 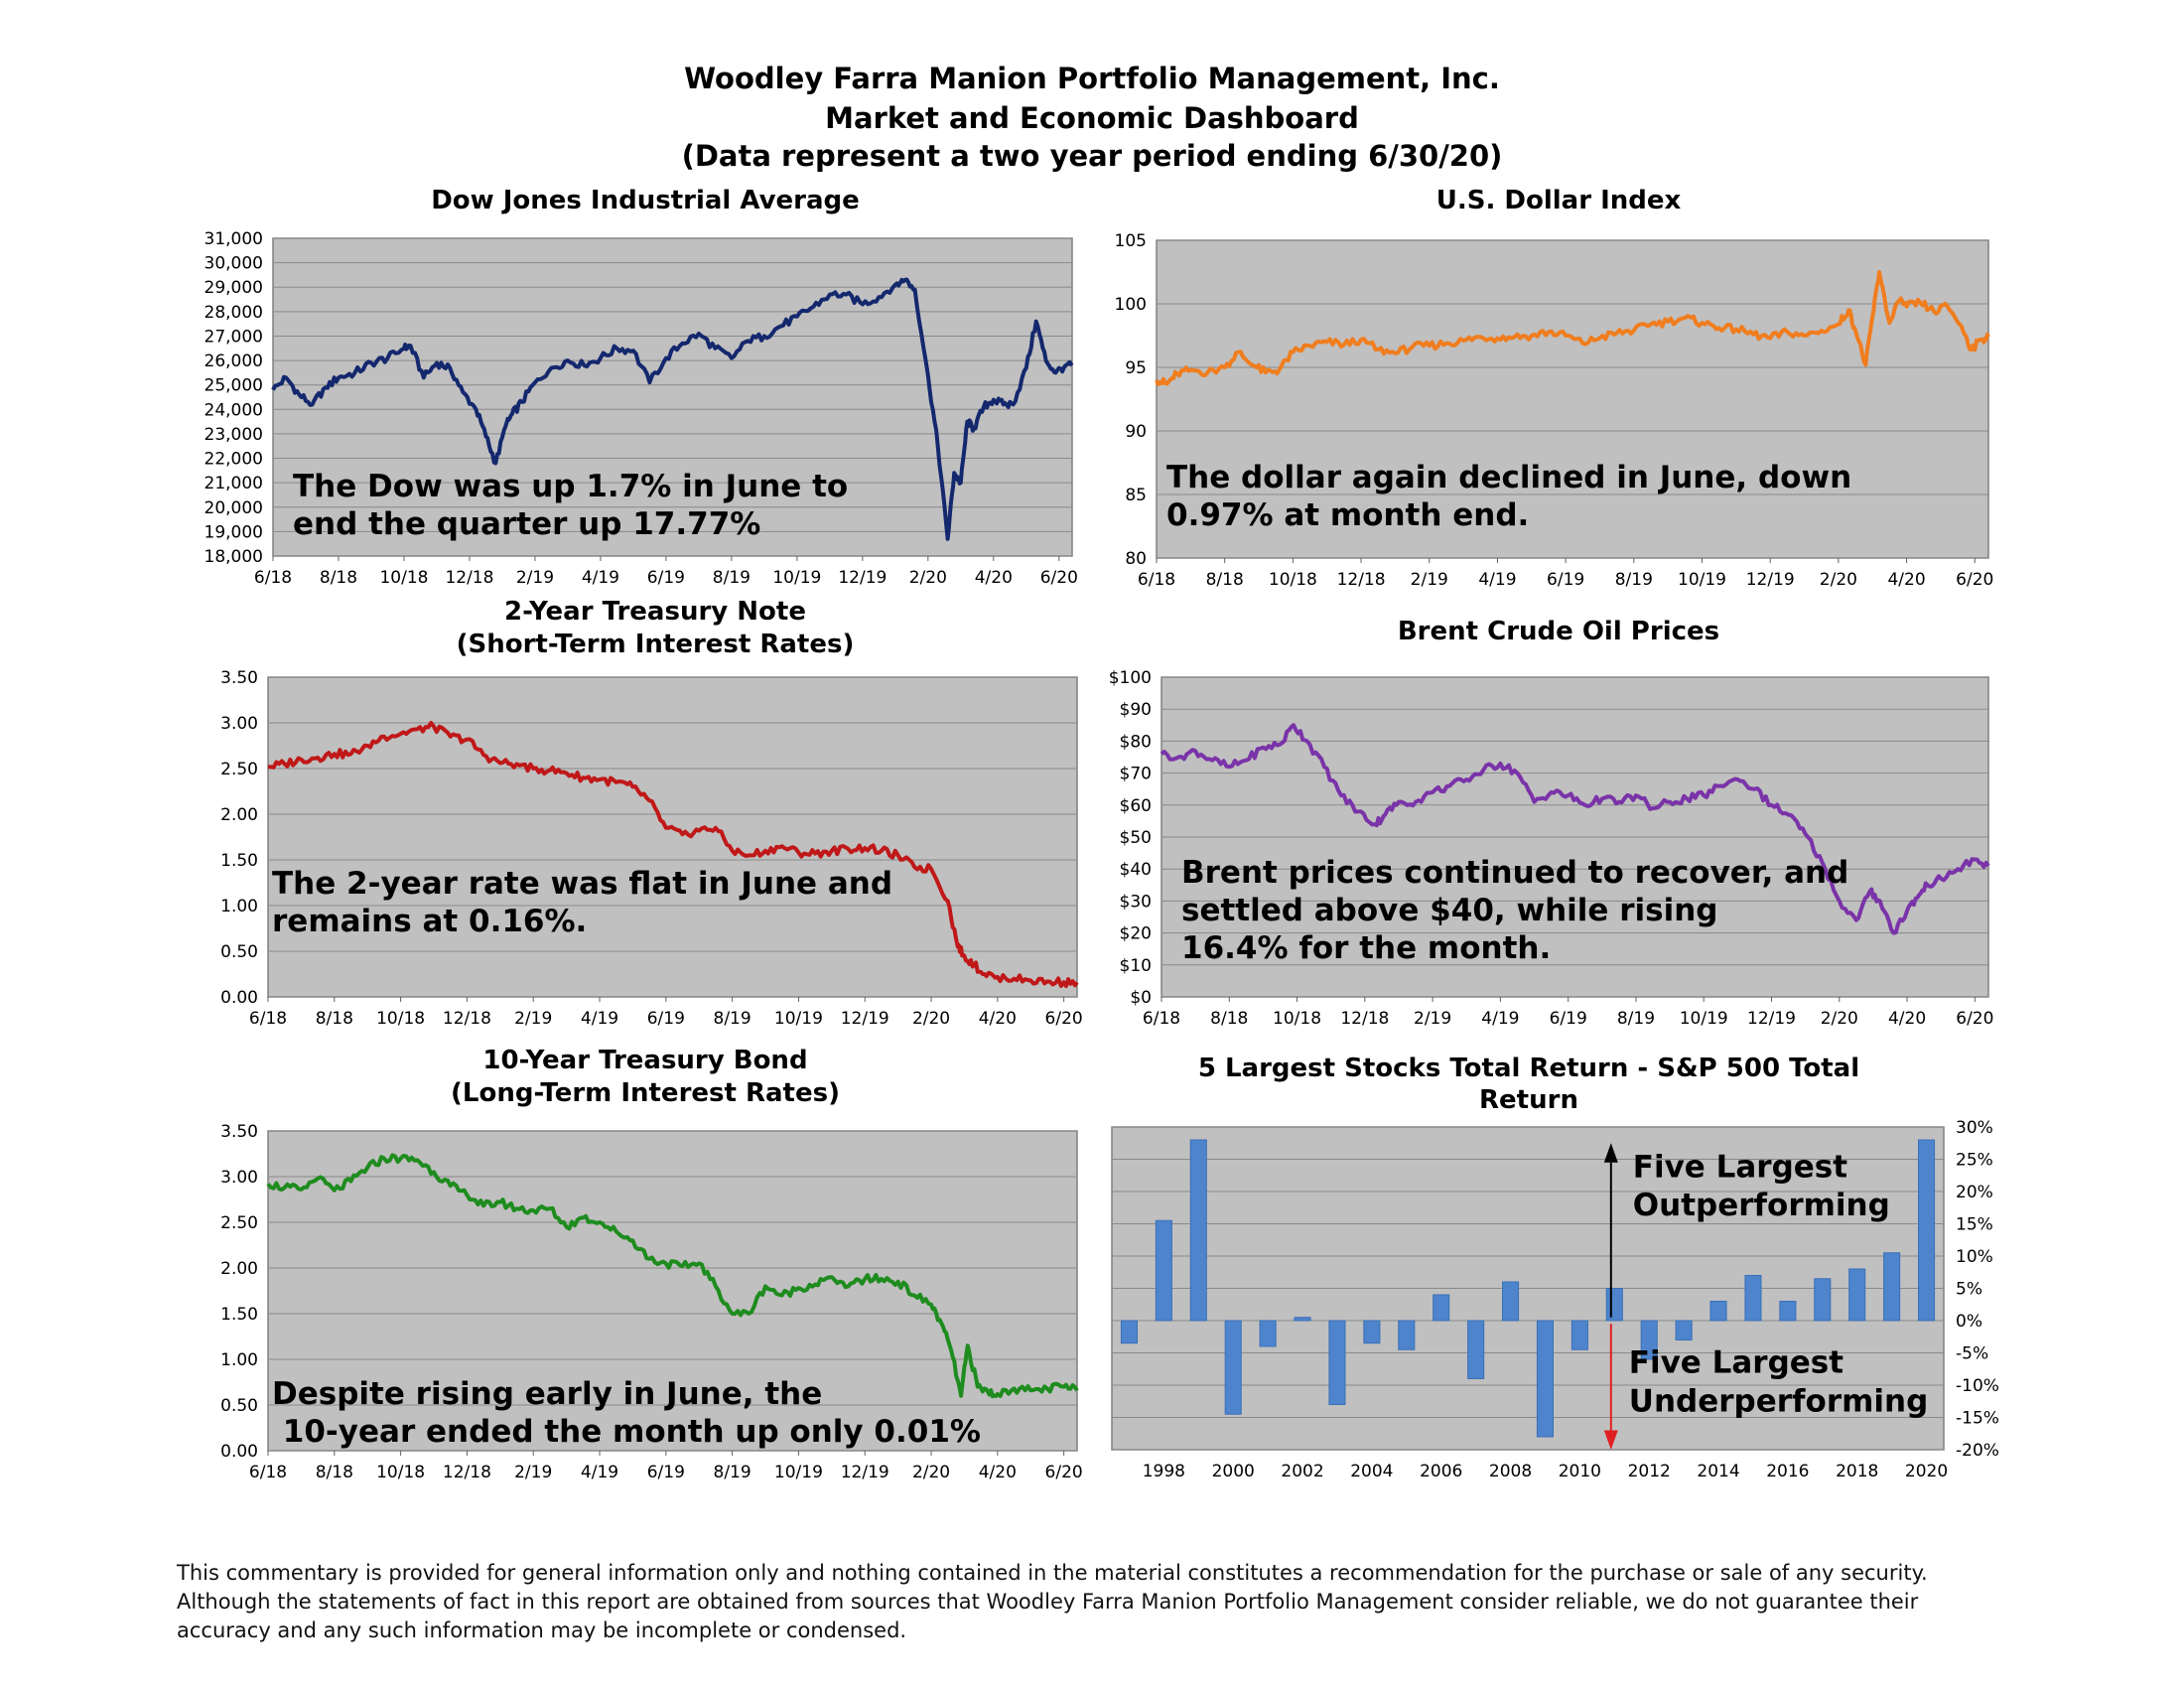 I want to click on y-tick-label: 95, so click(x=1136, y=368).